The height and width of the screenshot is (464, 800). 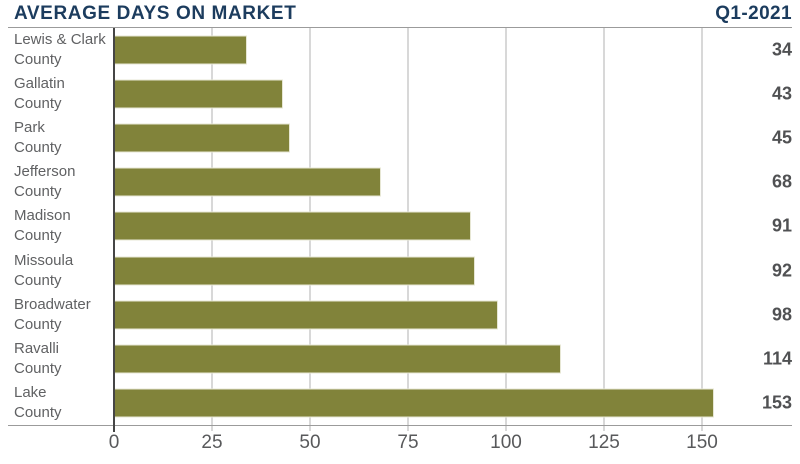 What do you see at coordinates (155, 13) in the screenshot?
I see `chart-title: AVERAGE DAYS ON MARKET` at bounding box center [155, 13].